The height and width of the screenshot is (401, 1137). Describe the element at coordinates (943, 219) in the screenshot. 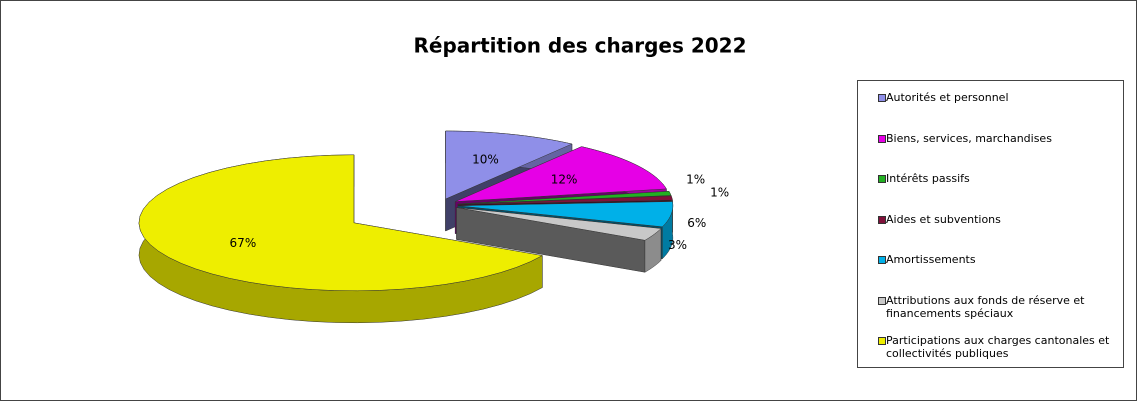

I see `legend-label: Aides et subventions` at that location.